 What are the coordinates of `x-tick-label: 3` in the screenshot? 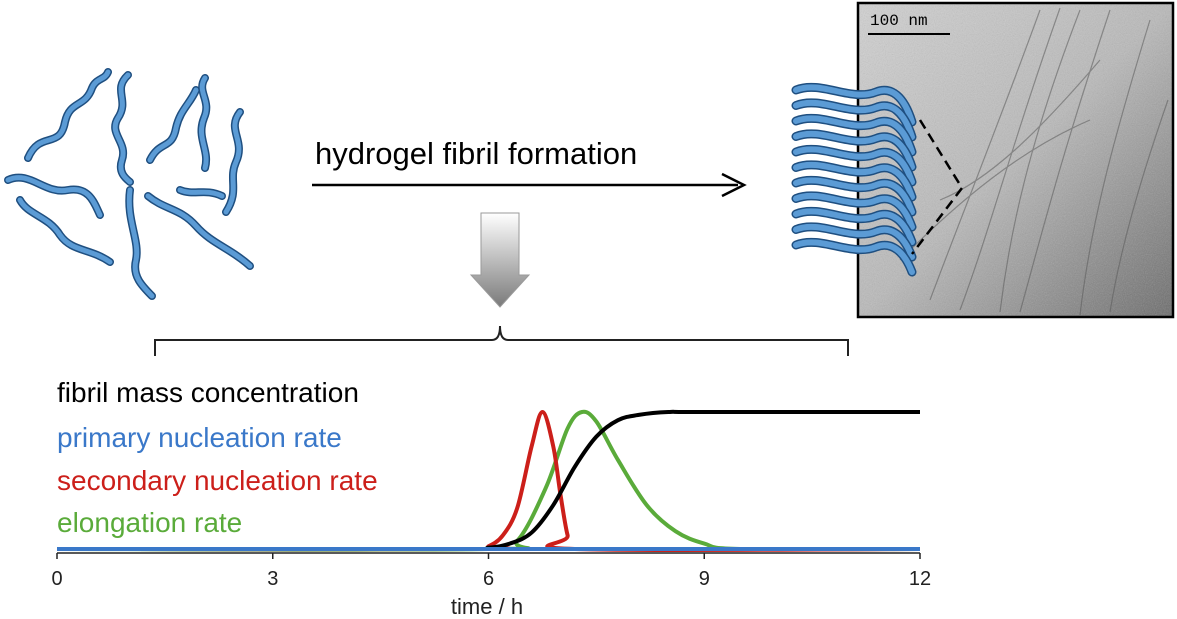 It's located at (272, 579).